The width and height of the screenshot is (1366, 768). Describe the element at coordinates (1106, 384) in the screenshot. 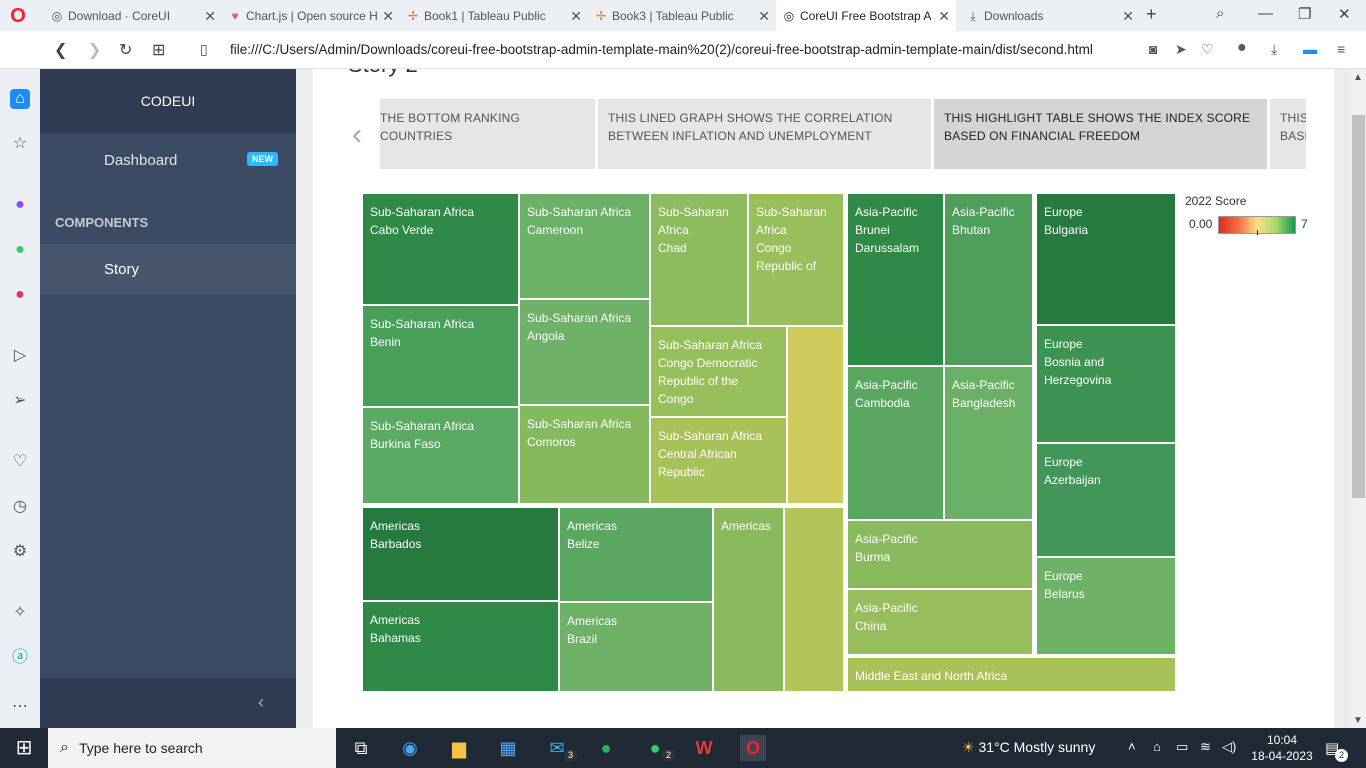

I see `treemap-cell-bosnia: Europe Bosnia and Herzegovina` at that location.